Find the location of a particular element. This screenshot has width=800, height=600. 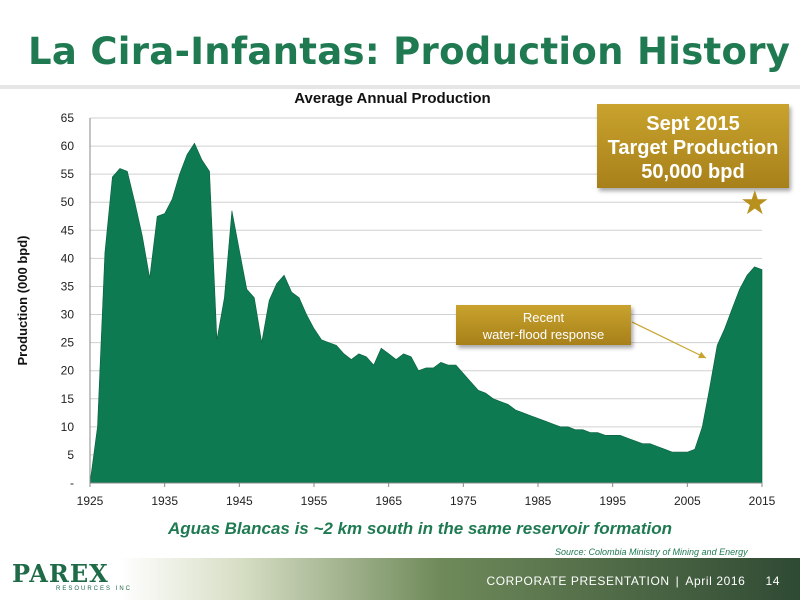

y-tick-label: 65 is located at coordinates (68, 118).